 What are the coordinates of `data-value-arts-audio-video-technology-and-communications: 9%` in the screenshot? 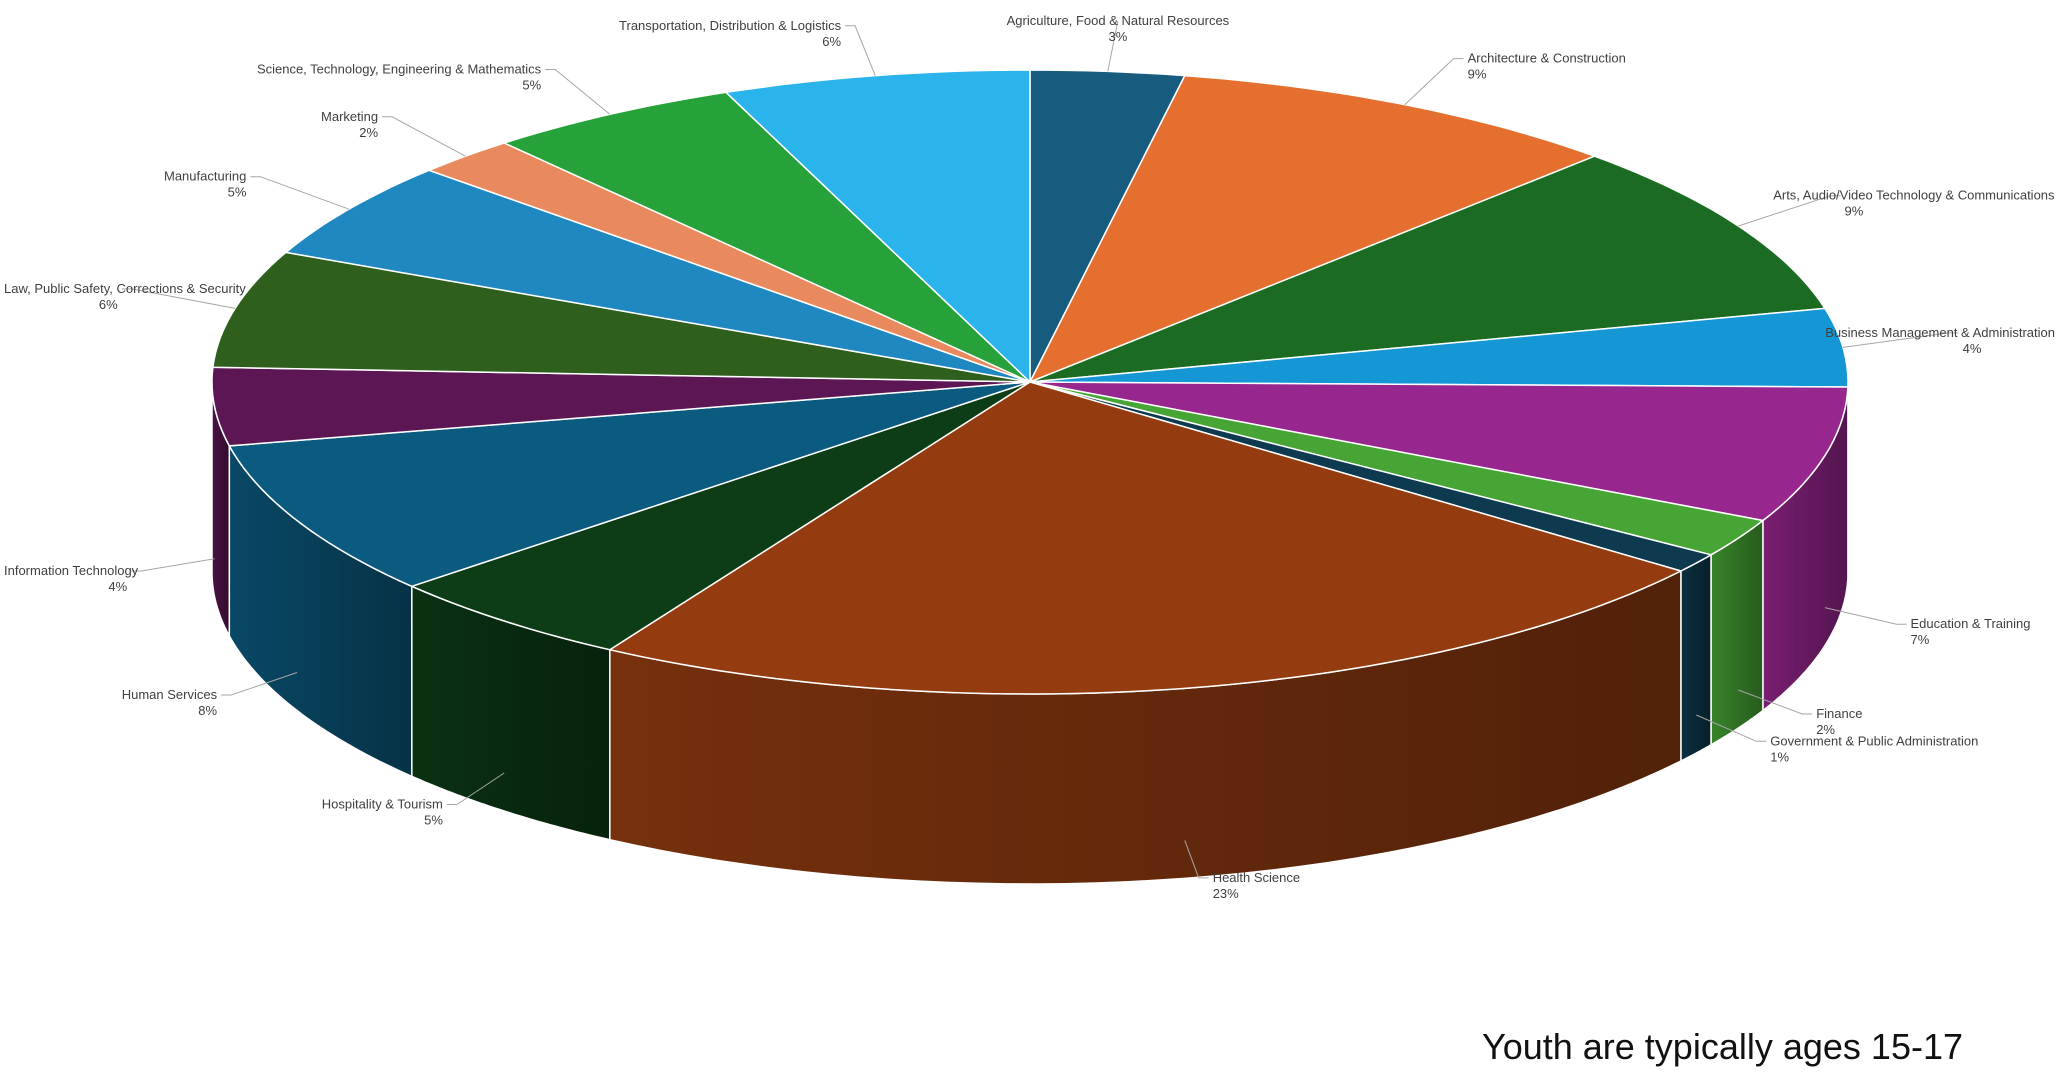 It's located at (1854, 211).